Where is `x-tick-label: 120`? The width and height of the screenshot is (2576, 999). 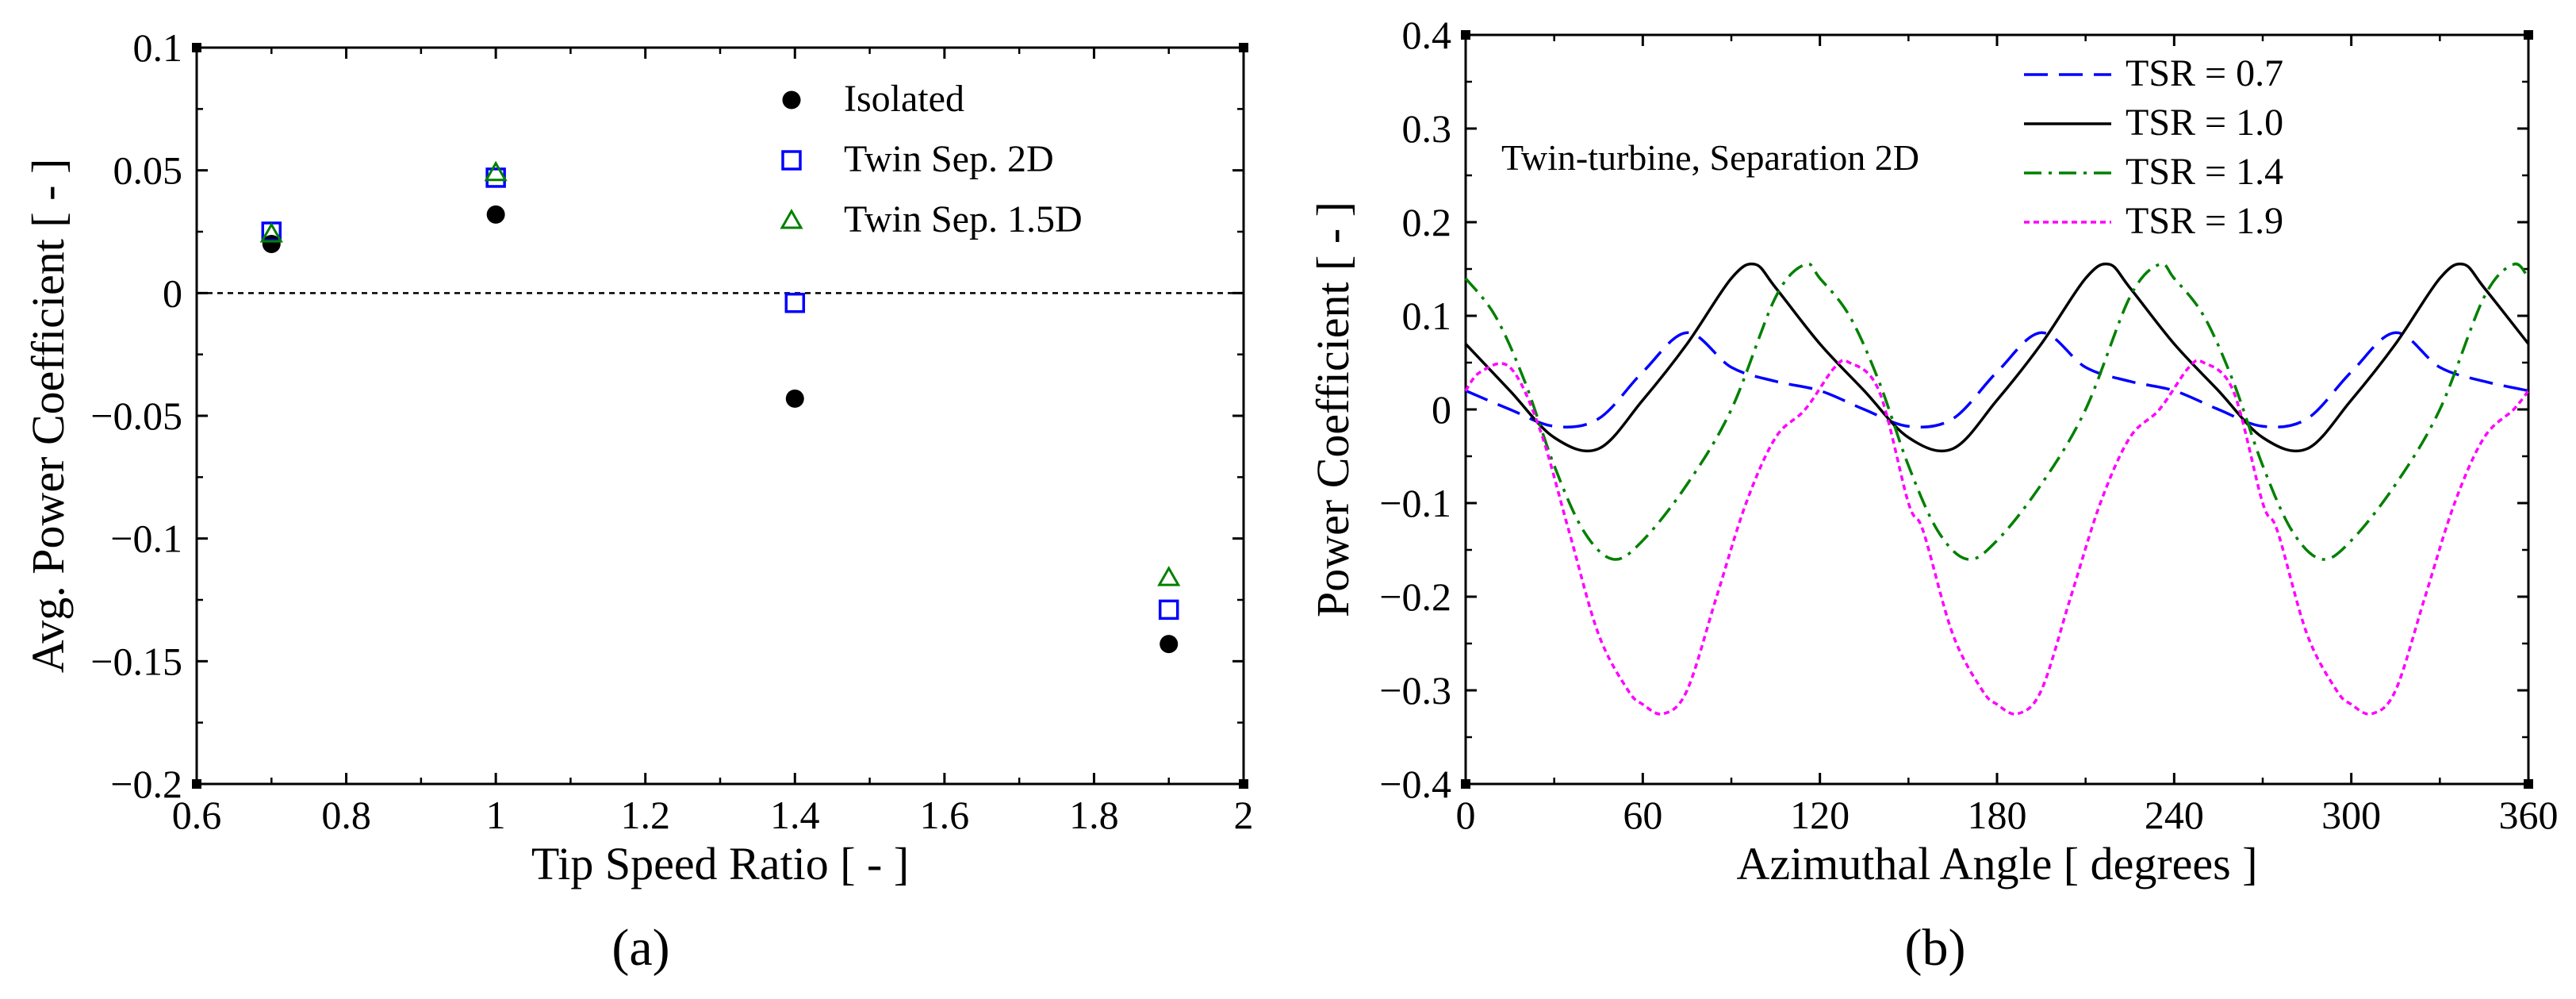 x-tick-label: 120 is located at coordinates (1820, 815).